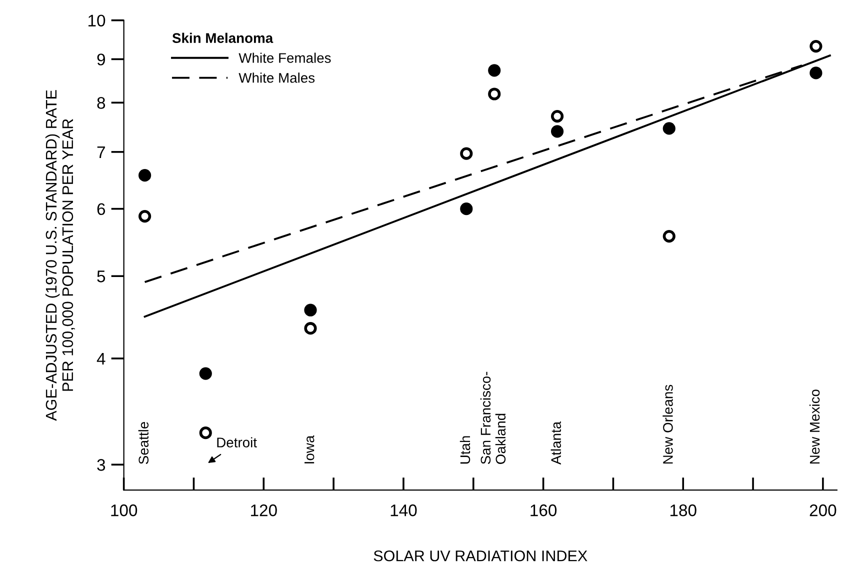 The width and height of the screenshot is (854, 580). I want to click on x-tick-label: 120, so click(264, 510).